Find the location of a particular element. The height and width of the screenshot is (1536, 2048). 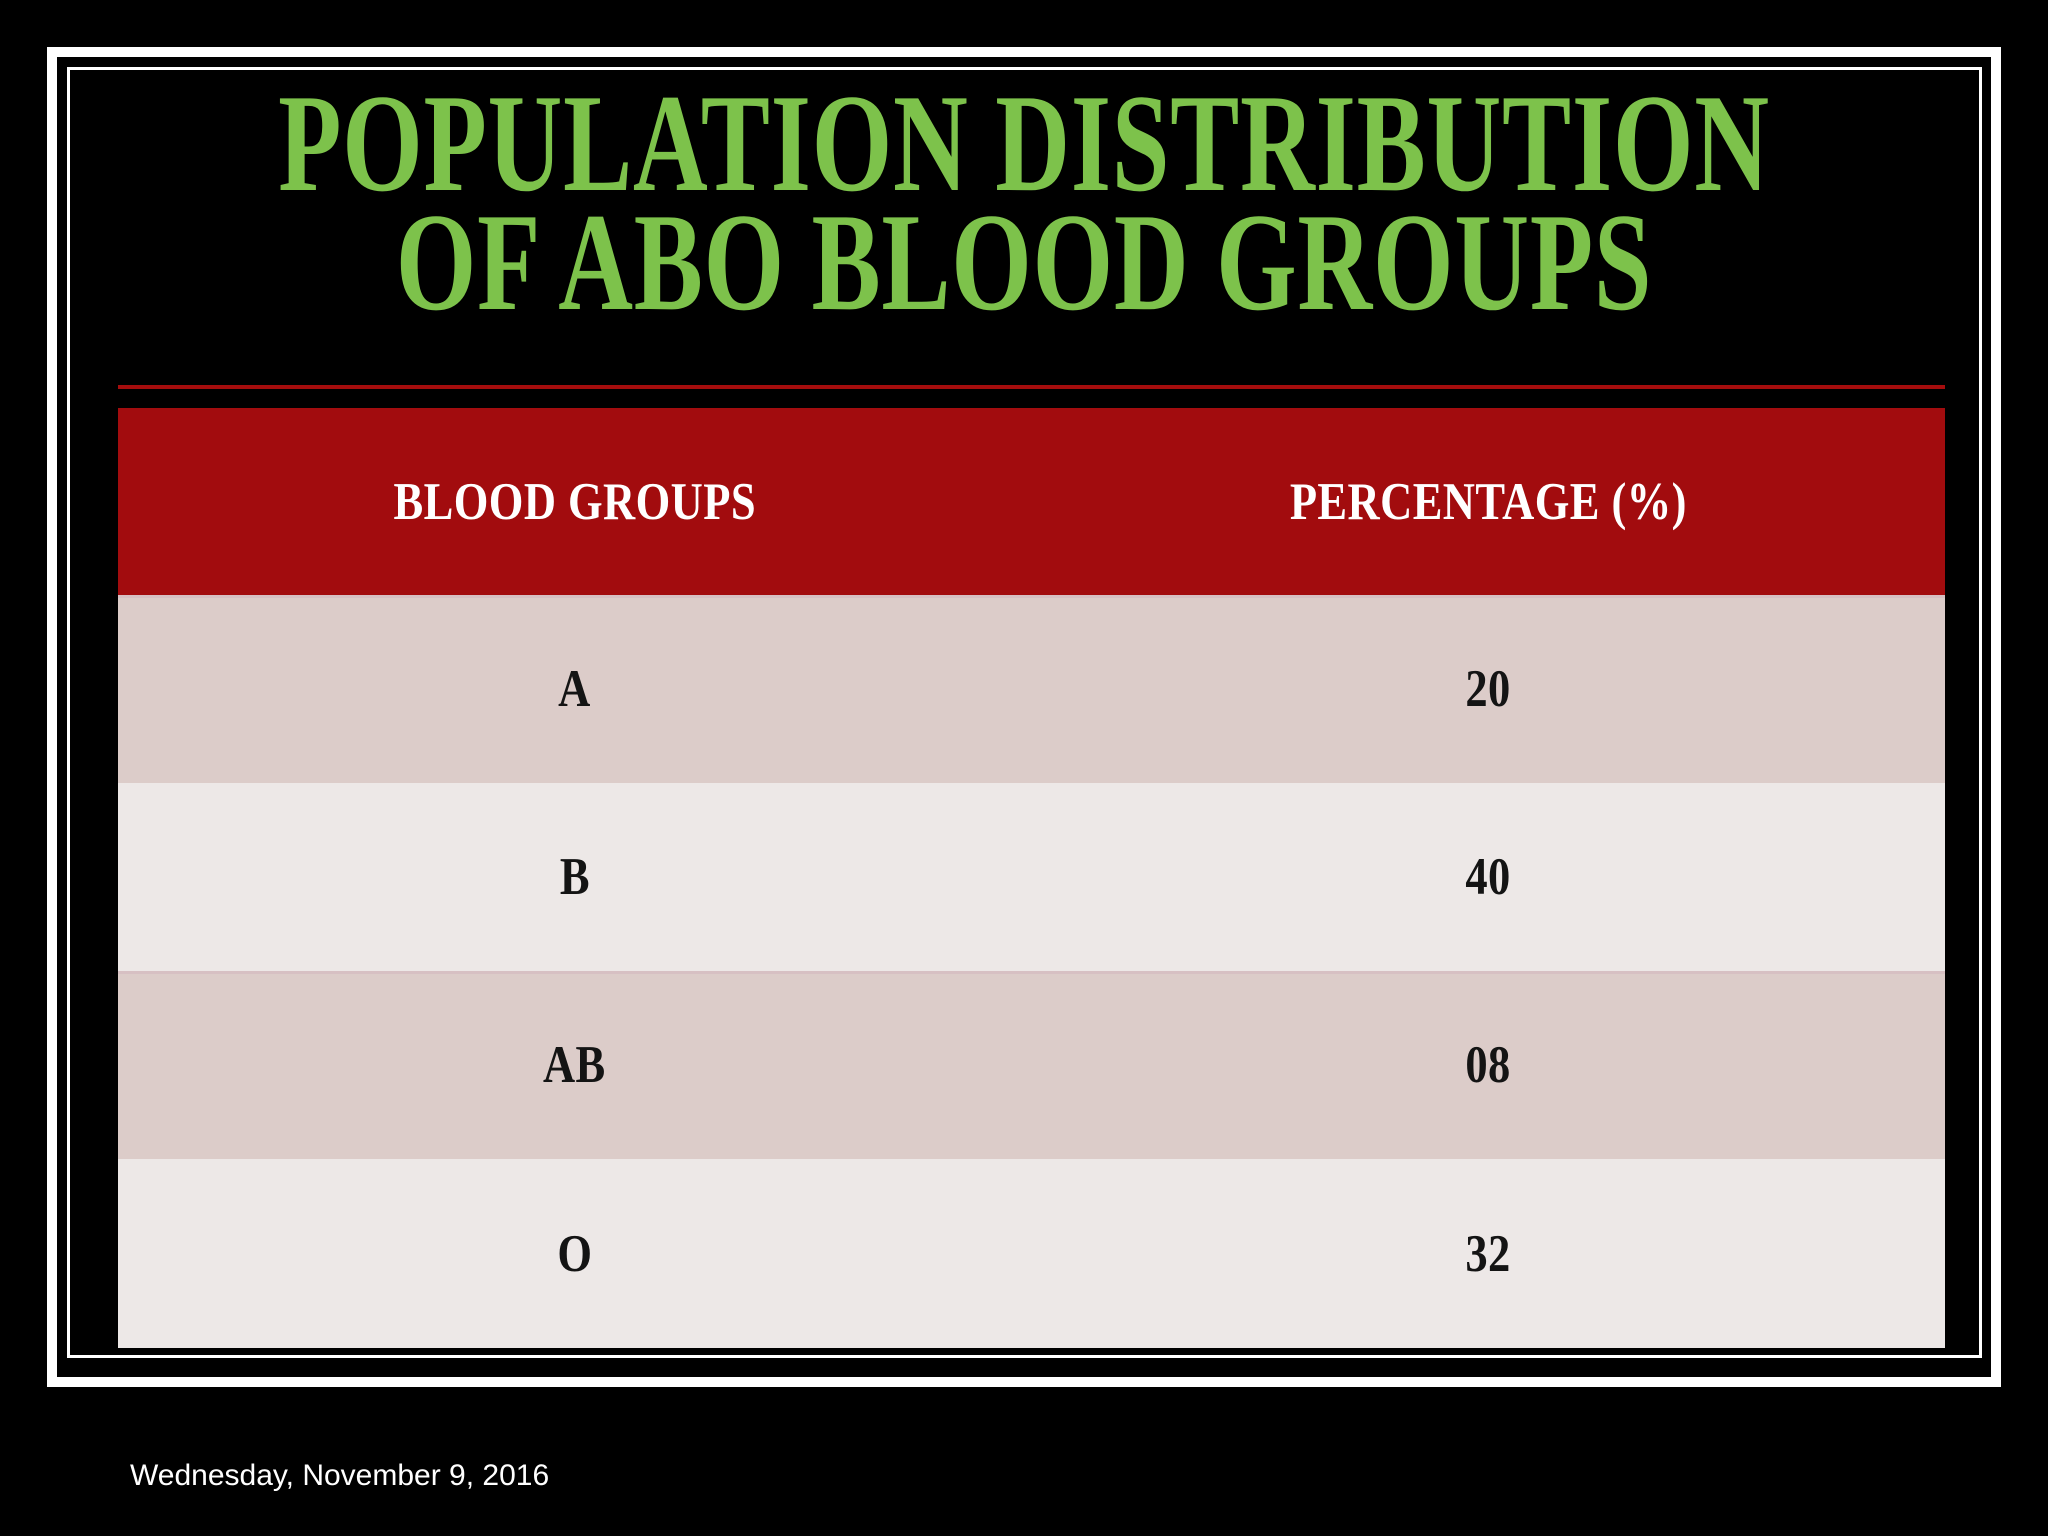

column-header-blood-groups-label: BLOOD GROUPS is located at coordinates (574, 501).